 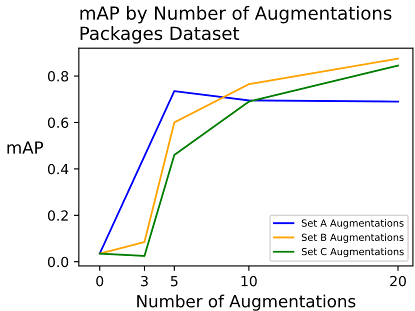 I want to click on x-tick-label: 0, so click(x=100, y=281).